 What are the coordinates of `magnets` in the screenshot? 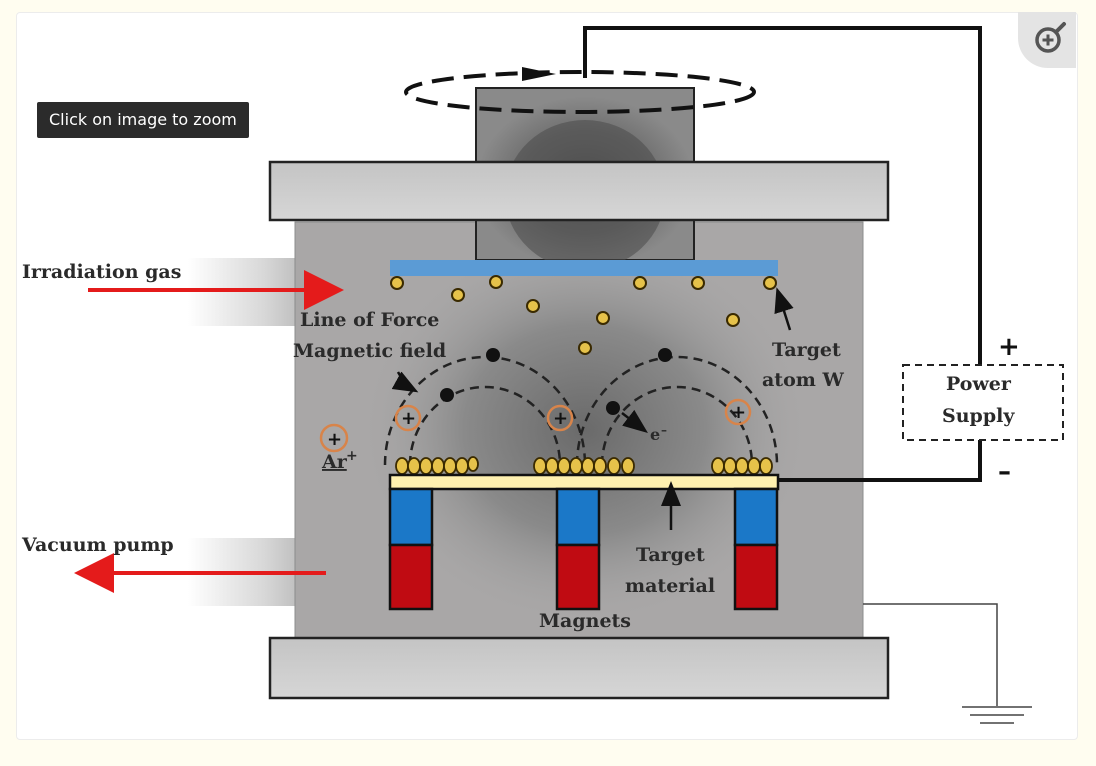 It's located at (583, 549).